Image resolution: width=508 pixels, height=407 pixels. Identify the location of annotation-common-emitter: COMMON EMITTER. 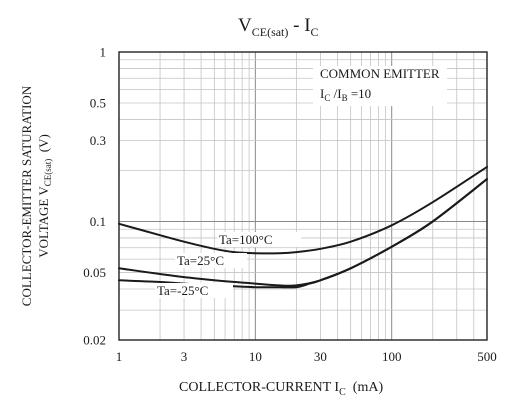
(380, 73).